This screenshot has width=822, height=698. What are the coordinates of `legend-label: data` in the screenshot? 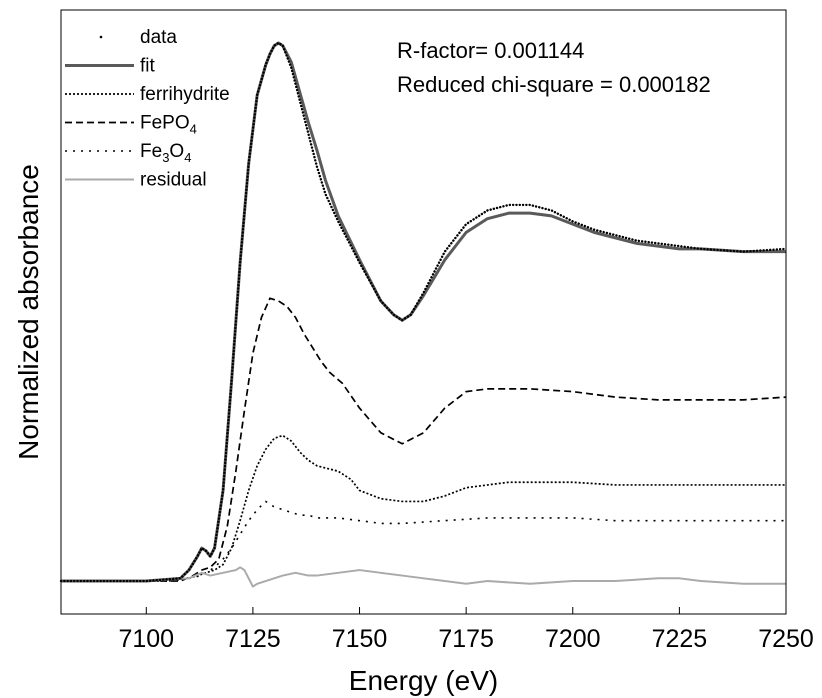 It's located at (158, 37).